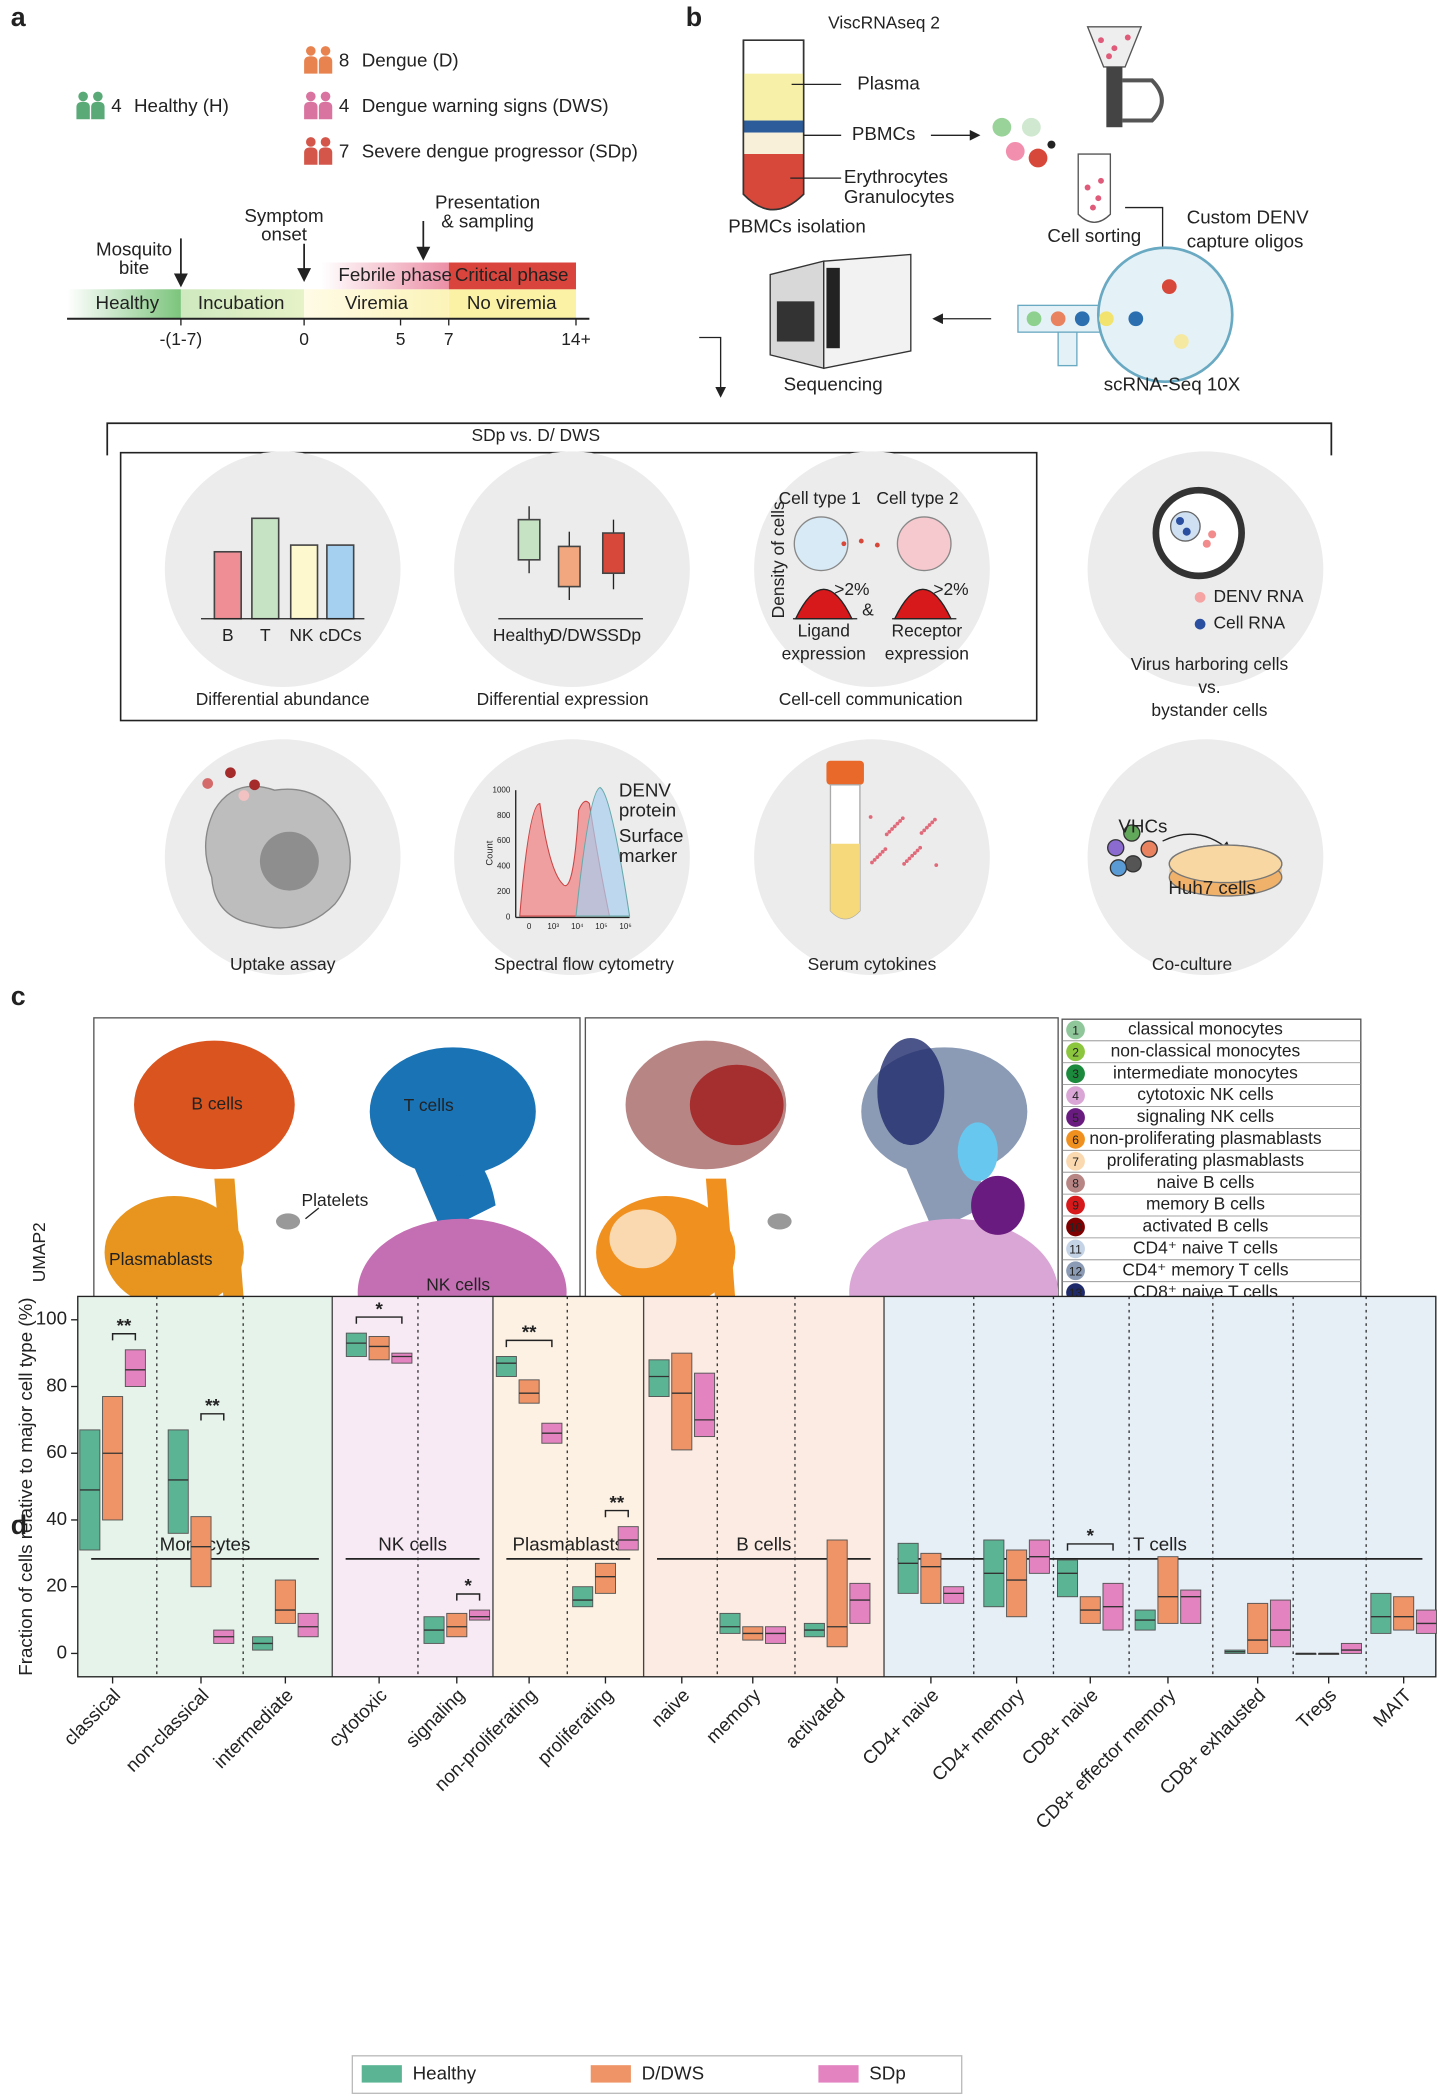 This screenshot has height=2100, width=1456. I want to click on label: Differential abundance, so click(283, 699).